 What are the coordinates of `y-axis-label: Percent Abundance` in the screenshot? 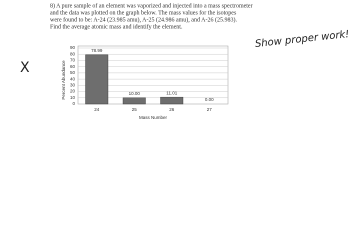 It's located at (63, 80).